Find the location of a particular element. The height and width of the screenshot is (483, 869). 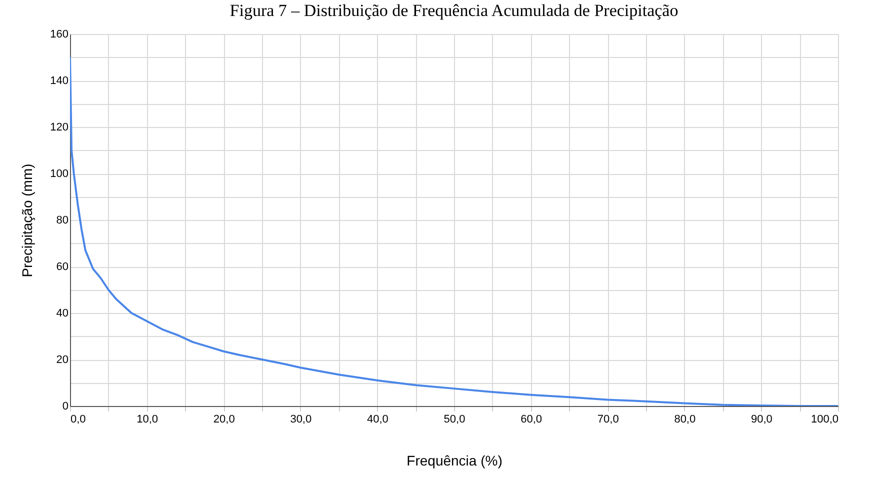

chart-title: Figura 7 – Distribuição de Frequência Acumulada de Precipitação is located at coordinates (454, 10).